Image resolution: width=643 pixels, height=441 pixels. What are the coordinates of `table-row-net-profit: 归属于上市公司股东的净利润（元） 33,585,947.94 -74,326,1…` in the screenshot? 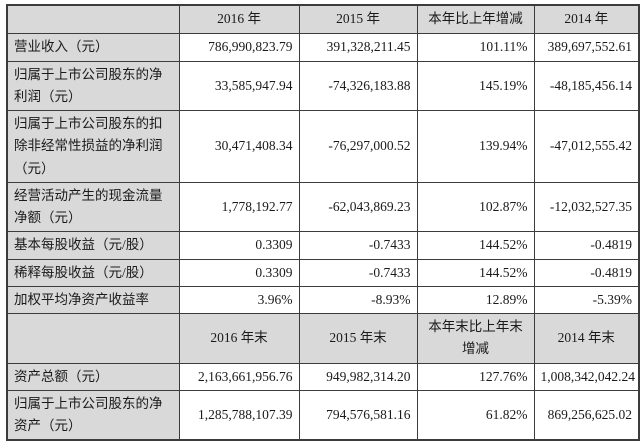 It's located at (323, 86).